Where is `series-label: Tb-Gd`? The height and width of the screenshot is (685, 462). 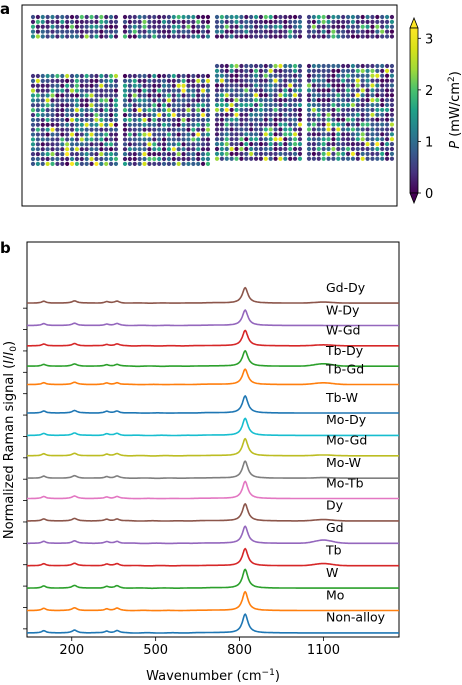 series-label: Tb-Gd is located at coordinates (344, 368).